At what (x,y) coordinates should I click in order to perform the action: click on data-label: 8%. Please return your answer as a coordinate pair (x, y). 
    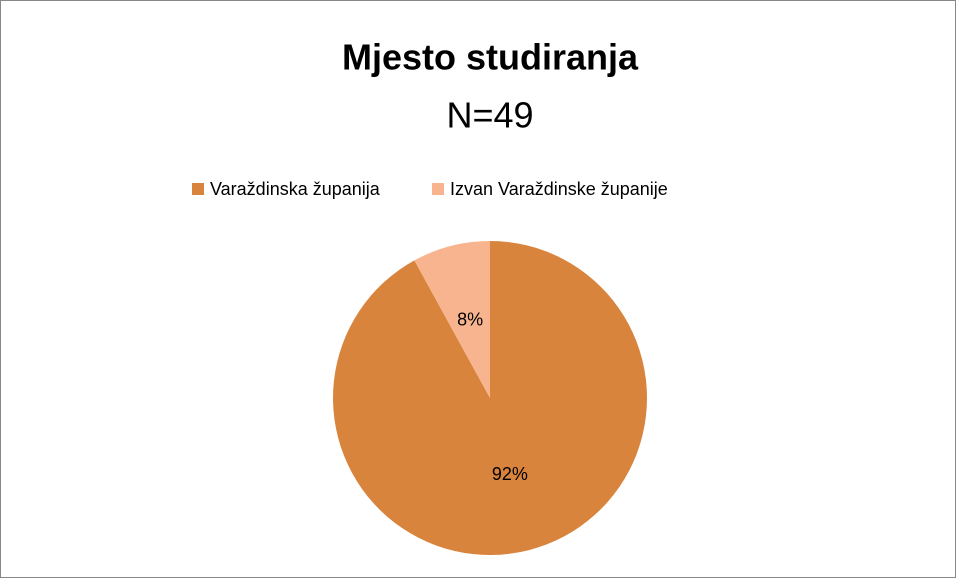
    Looking at the image, I should click on (470, 319).